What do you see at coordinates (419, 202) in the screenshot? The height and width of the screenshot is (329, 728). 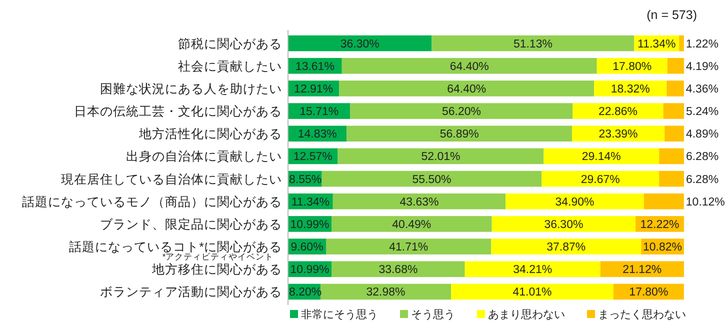 I see `data-label: 43.63%` at bounding box center [419, 202].